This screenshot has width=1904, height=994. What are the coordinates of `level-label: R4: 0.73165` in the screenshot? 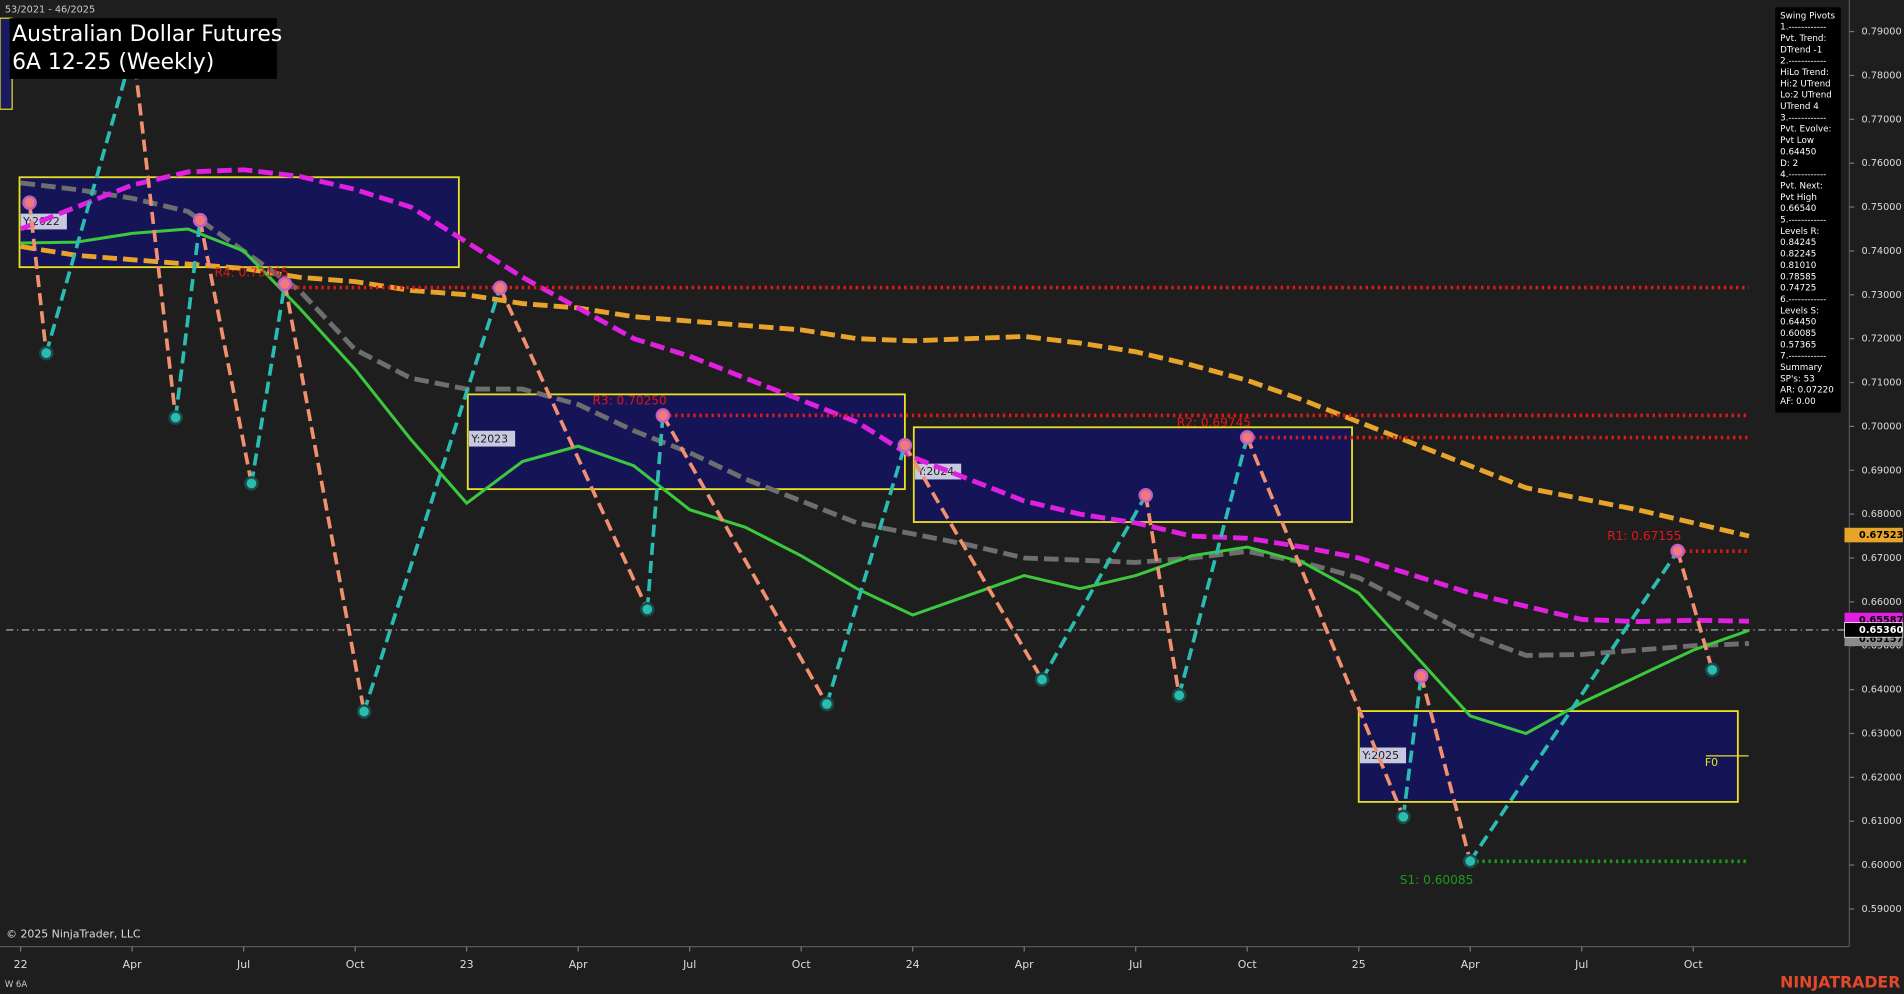 It's located at (251, 272).